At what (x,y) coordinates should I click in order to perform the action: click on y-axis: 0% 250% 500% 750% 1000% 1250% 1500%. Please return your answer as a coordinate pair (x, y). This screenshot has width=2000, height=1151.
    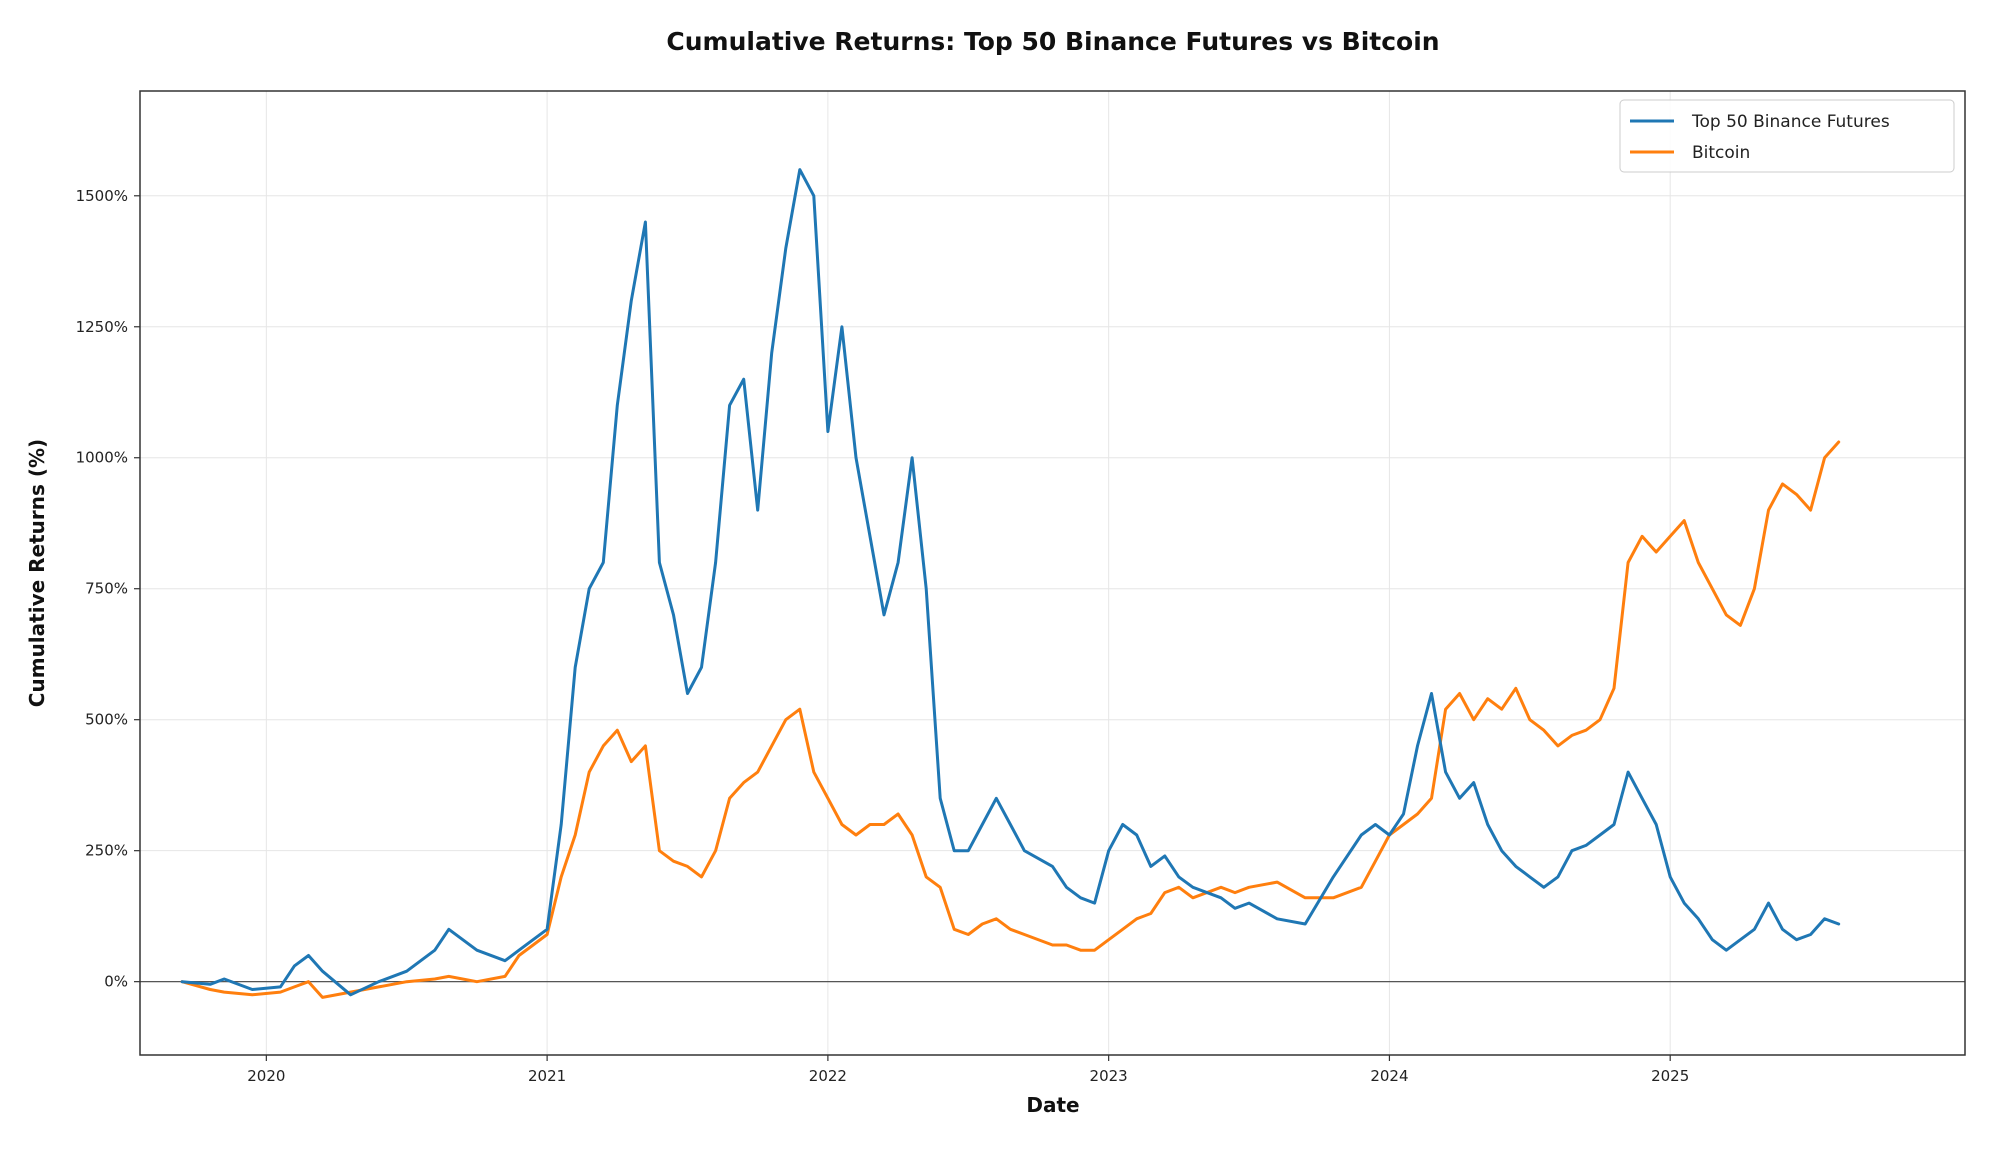
    Looking at the image, I should click on (108, 589).